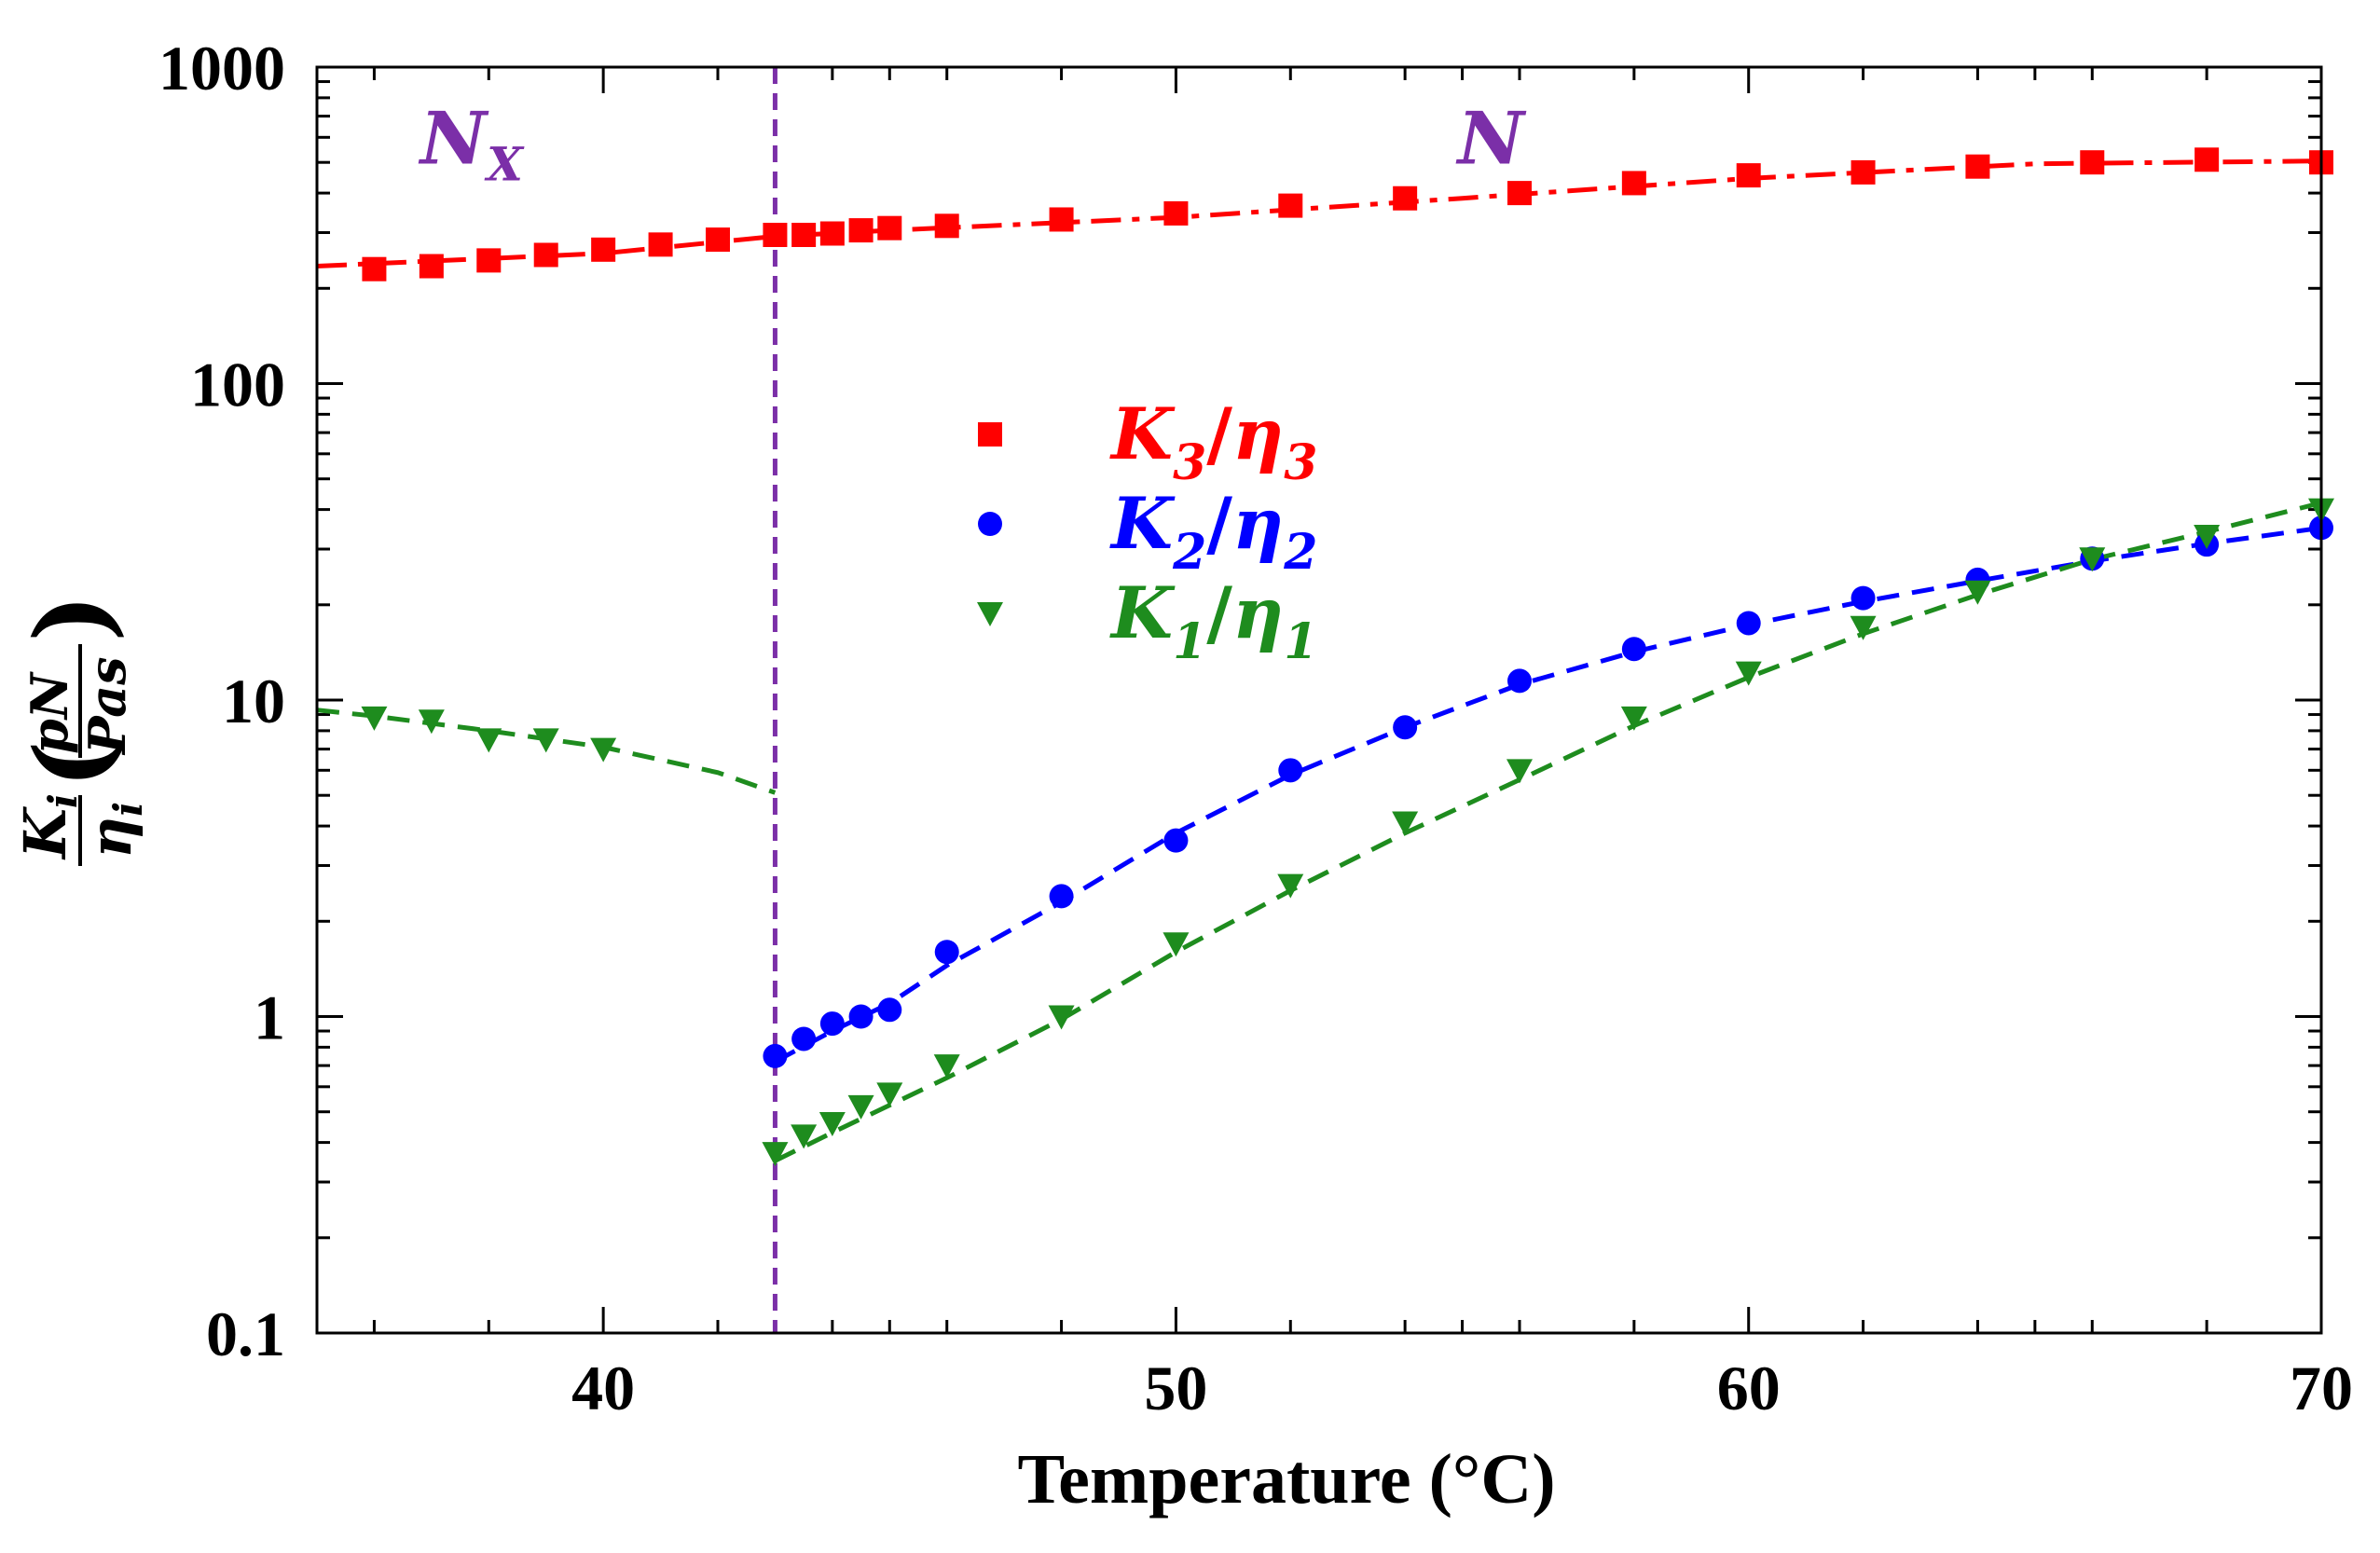  Describe the element at coordinates (49, 712) in the screenshot. I see `y-axis-title-unit-num: pN` at that location.